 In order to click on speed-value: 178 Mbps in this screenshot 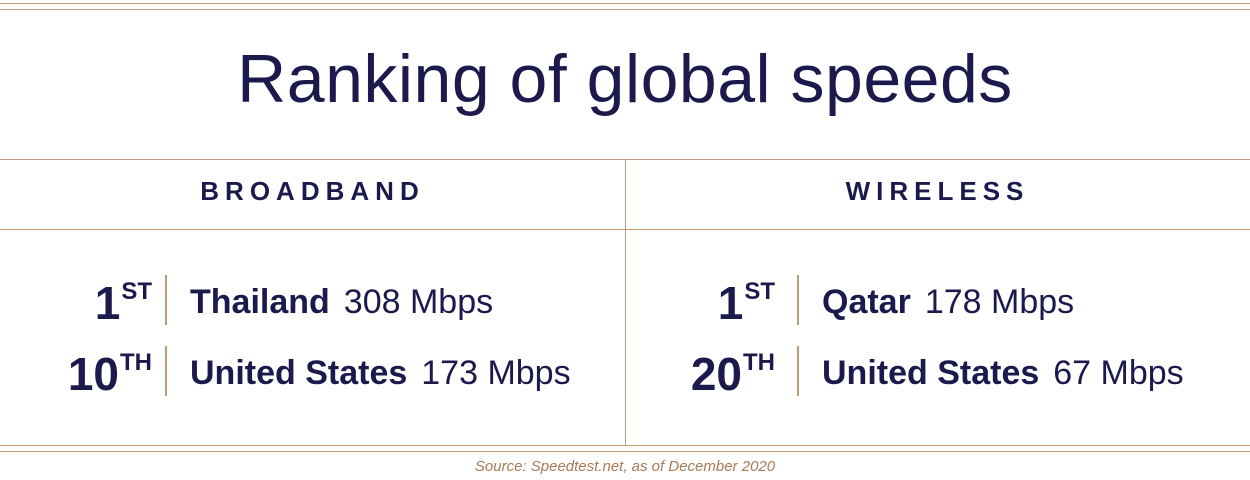, I will do `click(999, 302)`.